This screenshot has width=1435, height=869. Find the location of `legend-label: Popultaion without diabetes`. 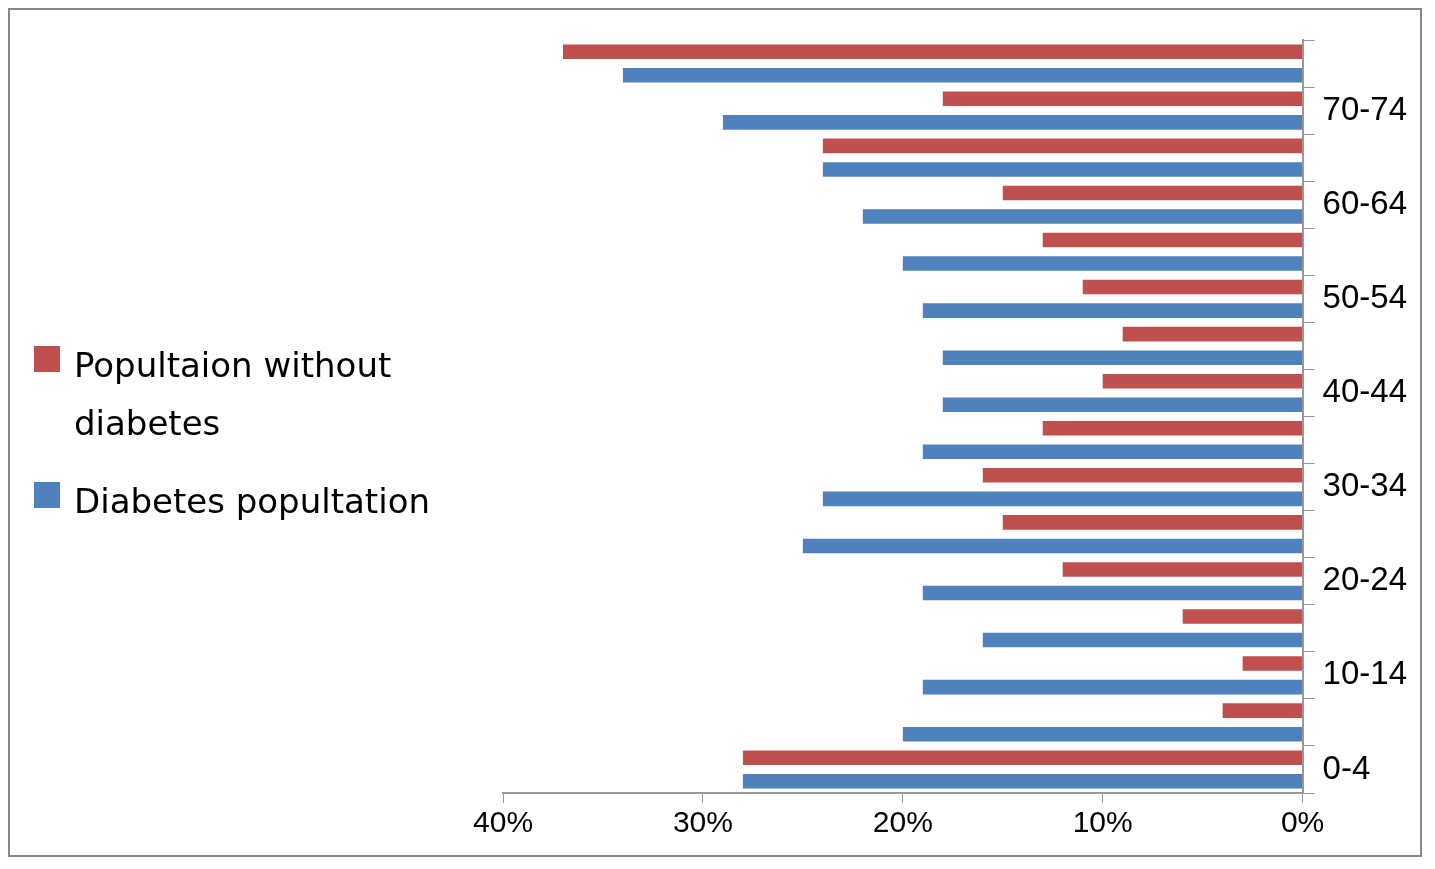

legend-label: Popultaion without diabetes is located at coordinates (233, 394).